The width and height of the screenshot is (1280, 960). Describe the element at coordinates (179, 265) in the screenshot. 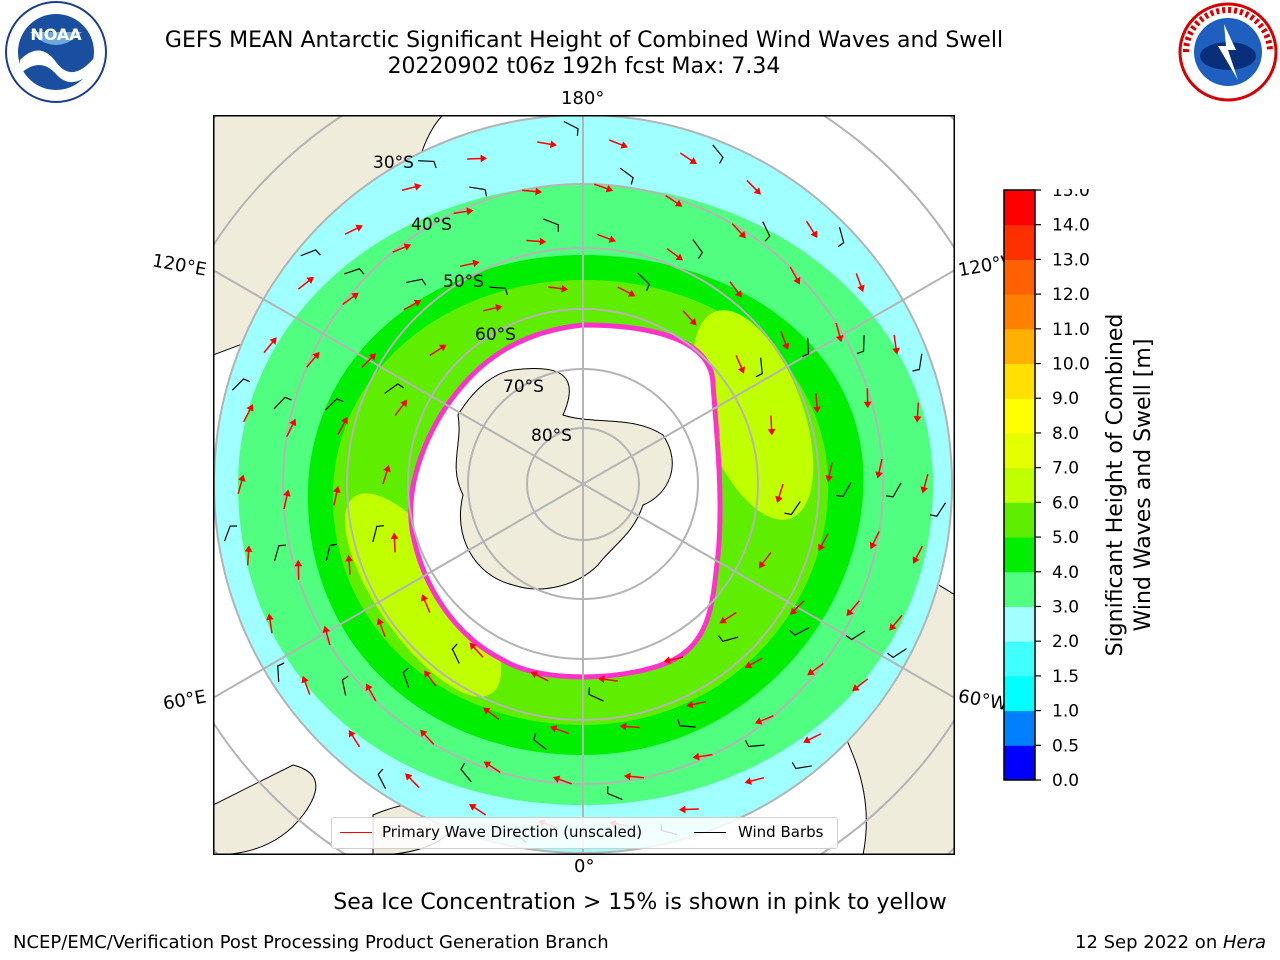

I see `lon-label-left-upper: 120°E` at that location.